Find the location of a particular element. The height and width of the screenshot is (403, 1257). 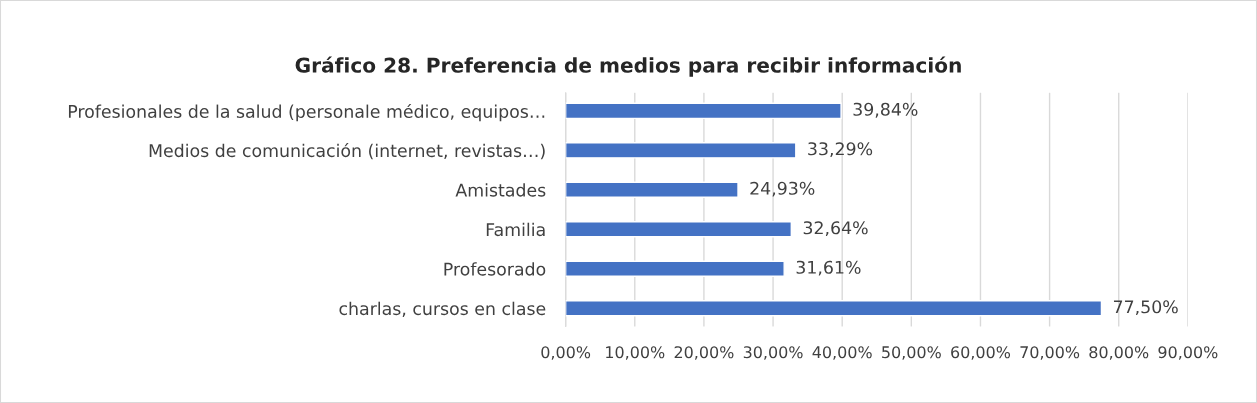

x-tick-label: 80,00% is located at coordinates (1119, 353).